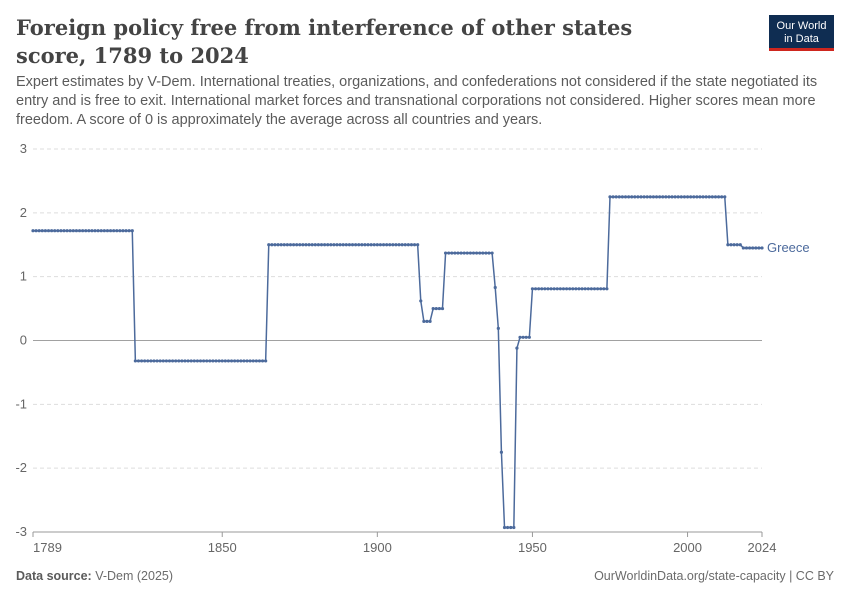 Image resolution: width=850 pixels, height=600 pixels. What do you see at coordinates (21, 403) in the screenshot?
I see `y-tick-label: -1` at bounding box center [21, 403].